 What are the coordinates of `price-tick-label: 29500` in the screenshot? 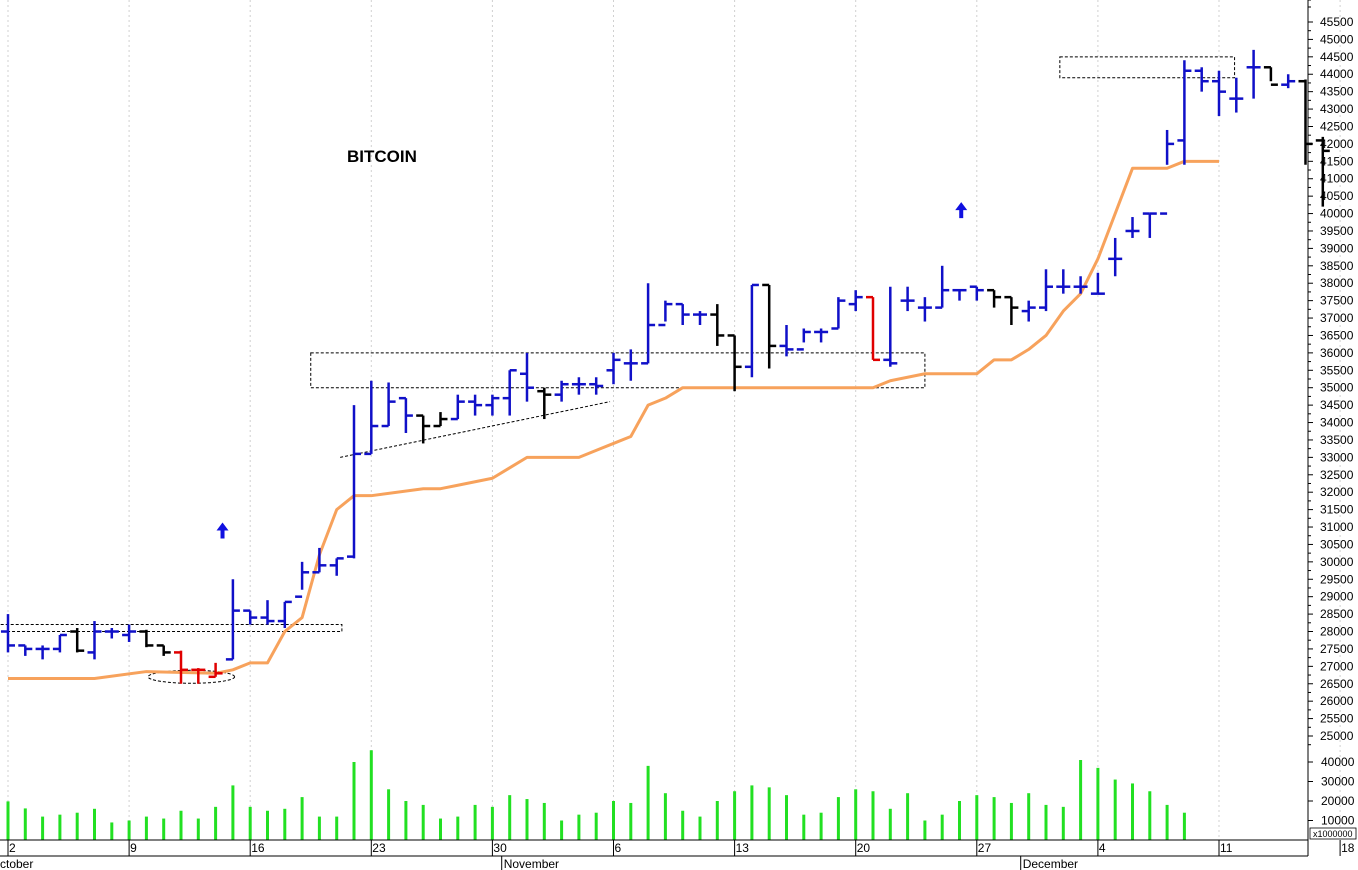 It's located at (1337, 579).